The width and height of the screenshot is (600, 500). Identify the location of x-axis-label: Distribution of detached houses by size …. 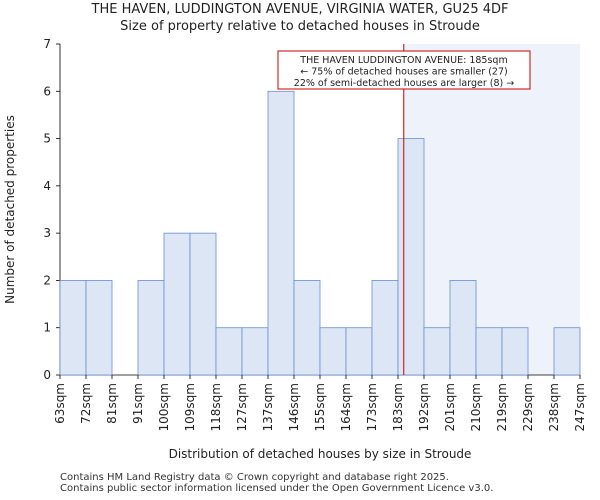
(320, 454).